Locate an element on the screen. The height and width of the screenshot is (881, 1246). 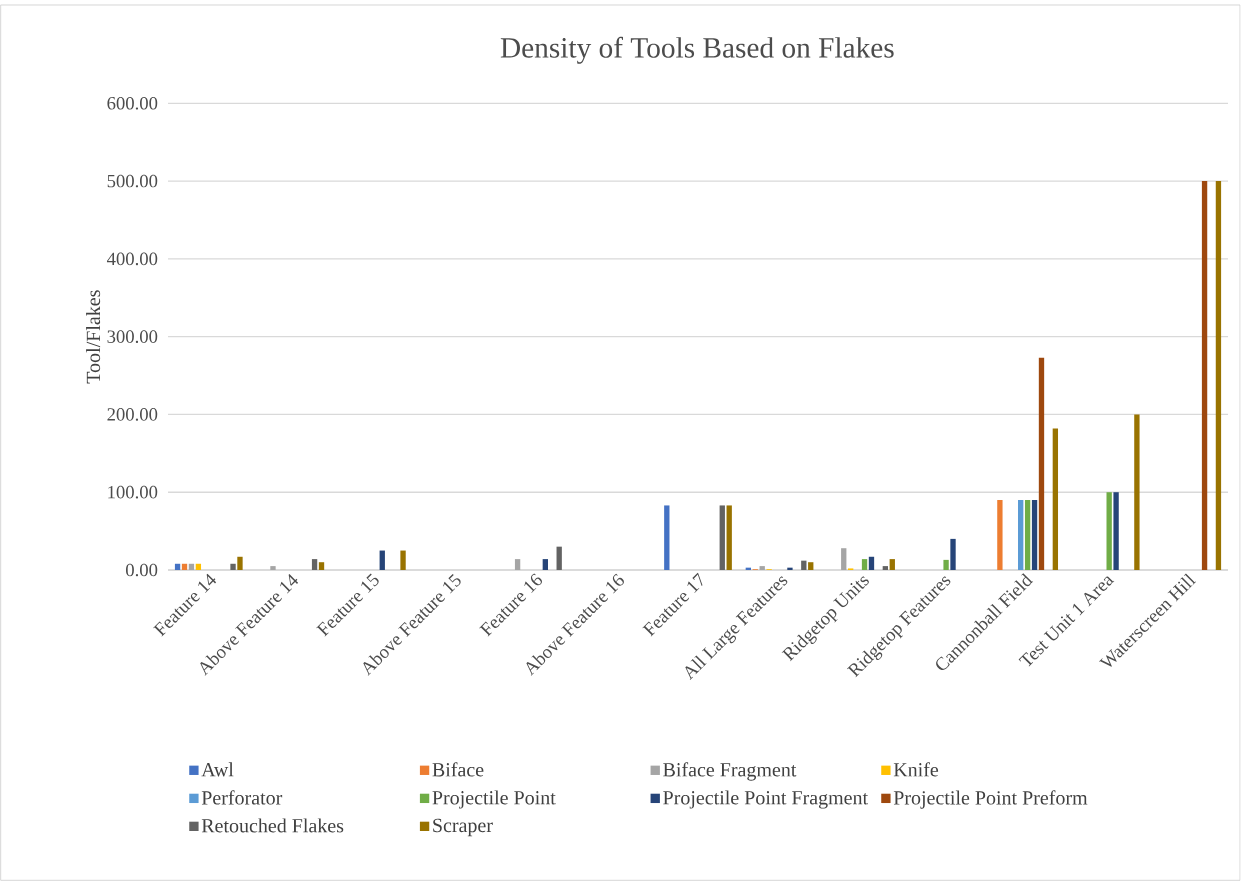
y-axis-title: Tool/Flakes is located at coordinates (93, 337).